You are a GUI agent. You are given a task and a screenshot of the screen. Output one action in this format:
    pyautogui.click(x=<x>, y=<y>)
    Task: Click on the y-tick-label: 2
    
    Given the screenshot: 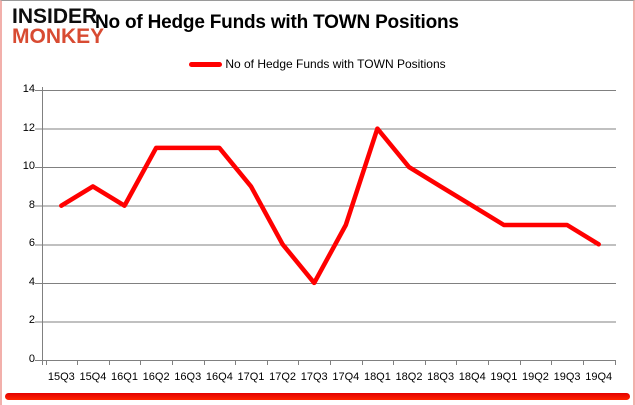 What is the action you would take?
    pyautogui.click(x=31, y=320)
    